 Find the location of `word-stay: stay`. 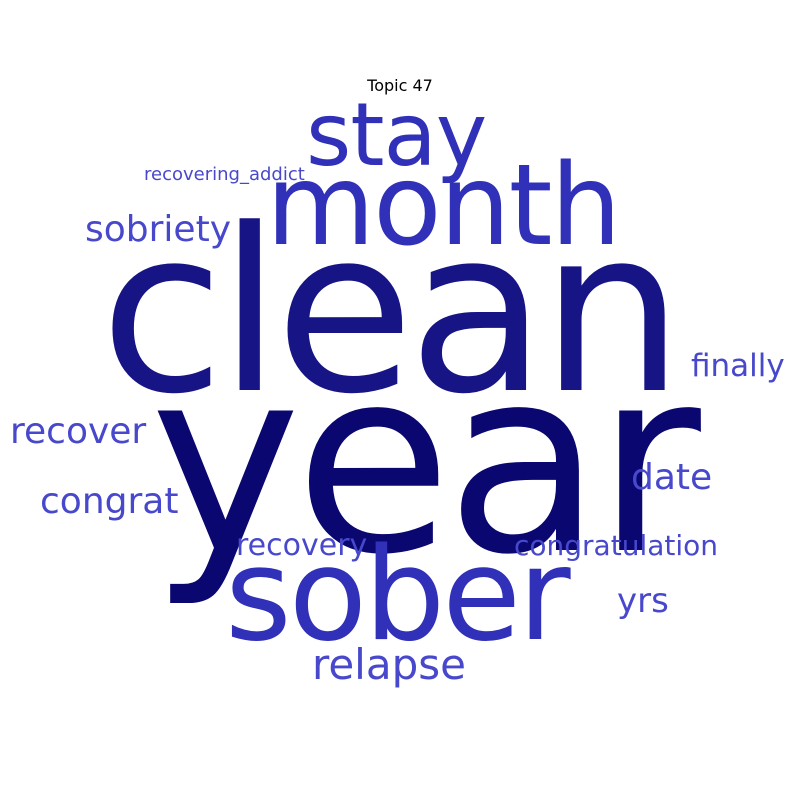

word-stay: stay is located at coordinates (396, 135).